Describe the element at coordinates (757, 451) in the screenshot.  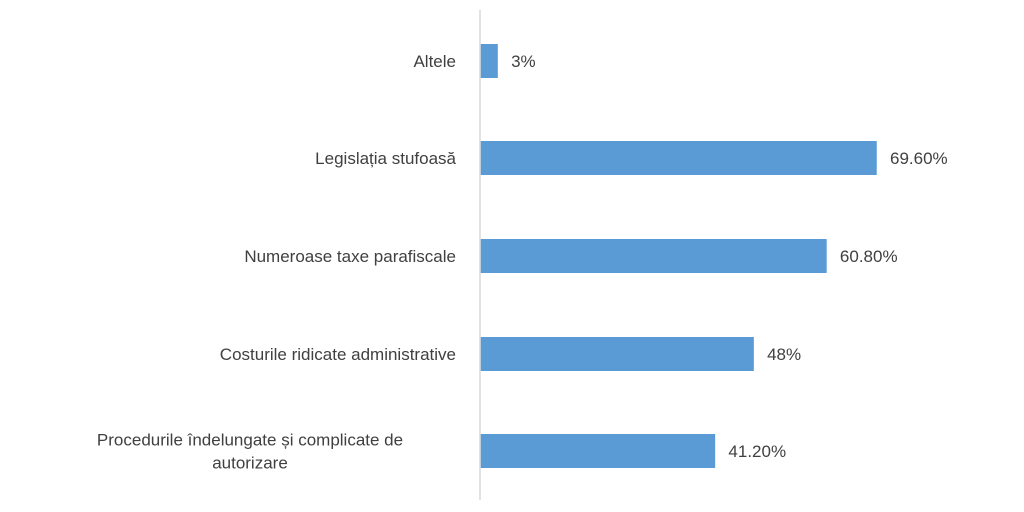
I see `value-label-5: 41.20%` at that location.